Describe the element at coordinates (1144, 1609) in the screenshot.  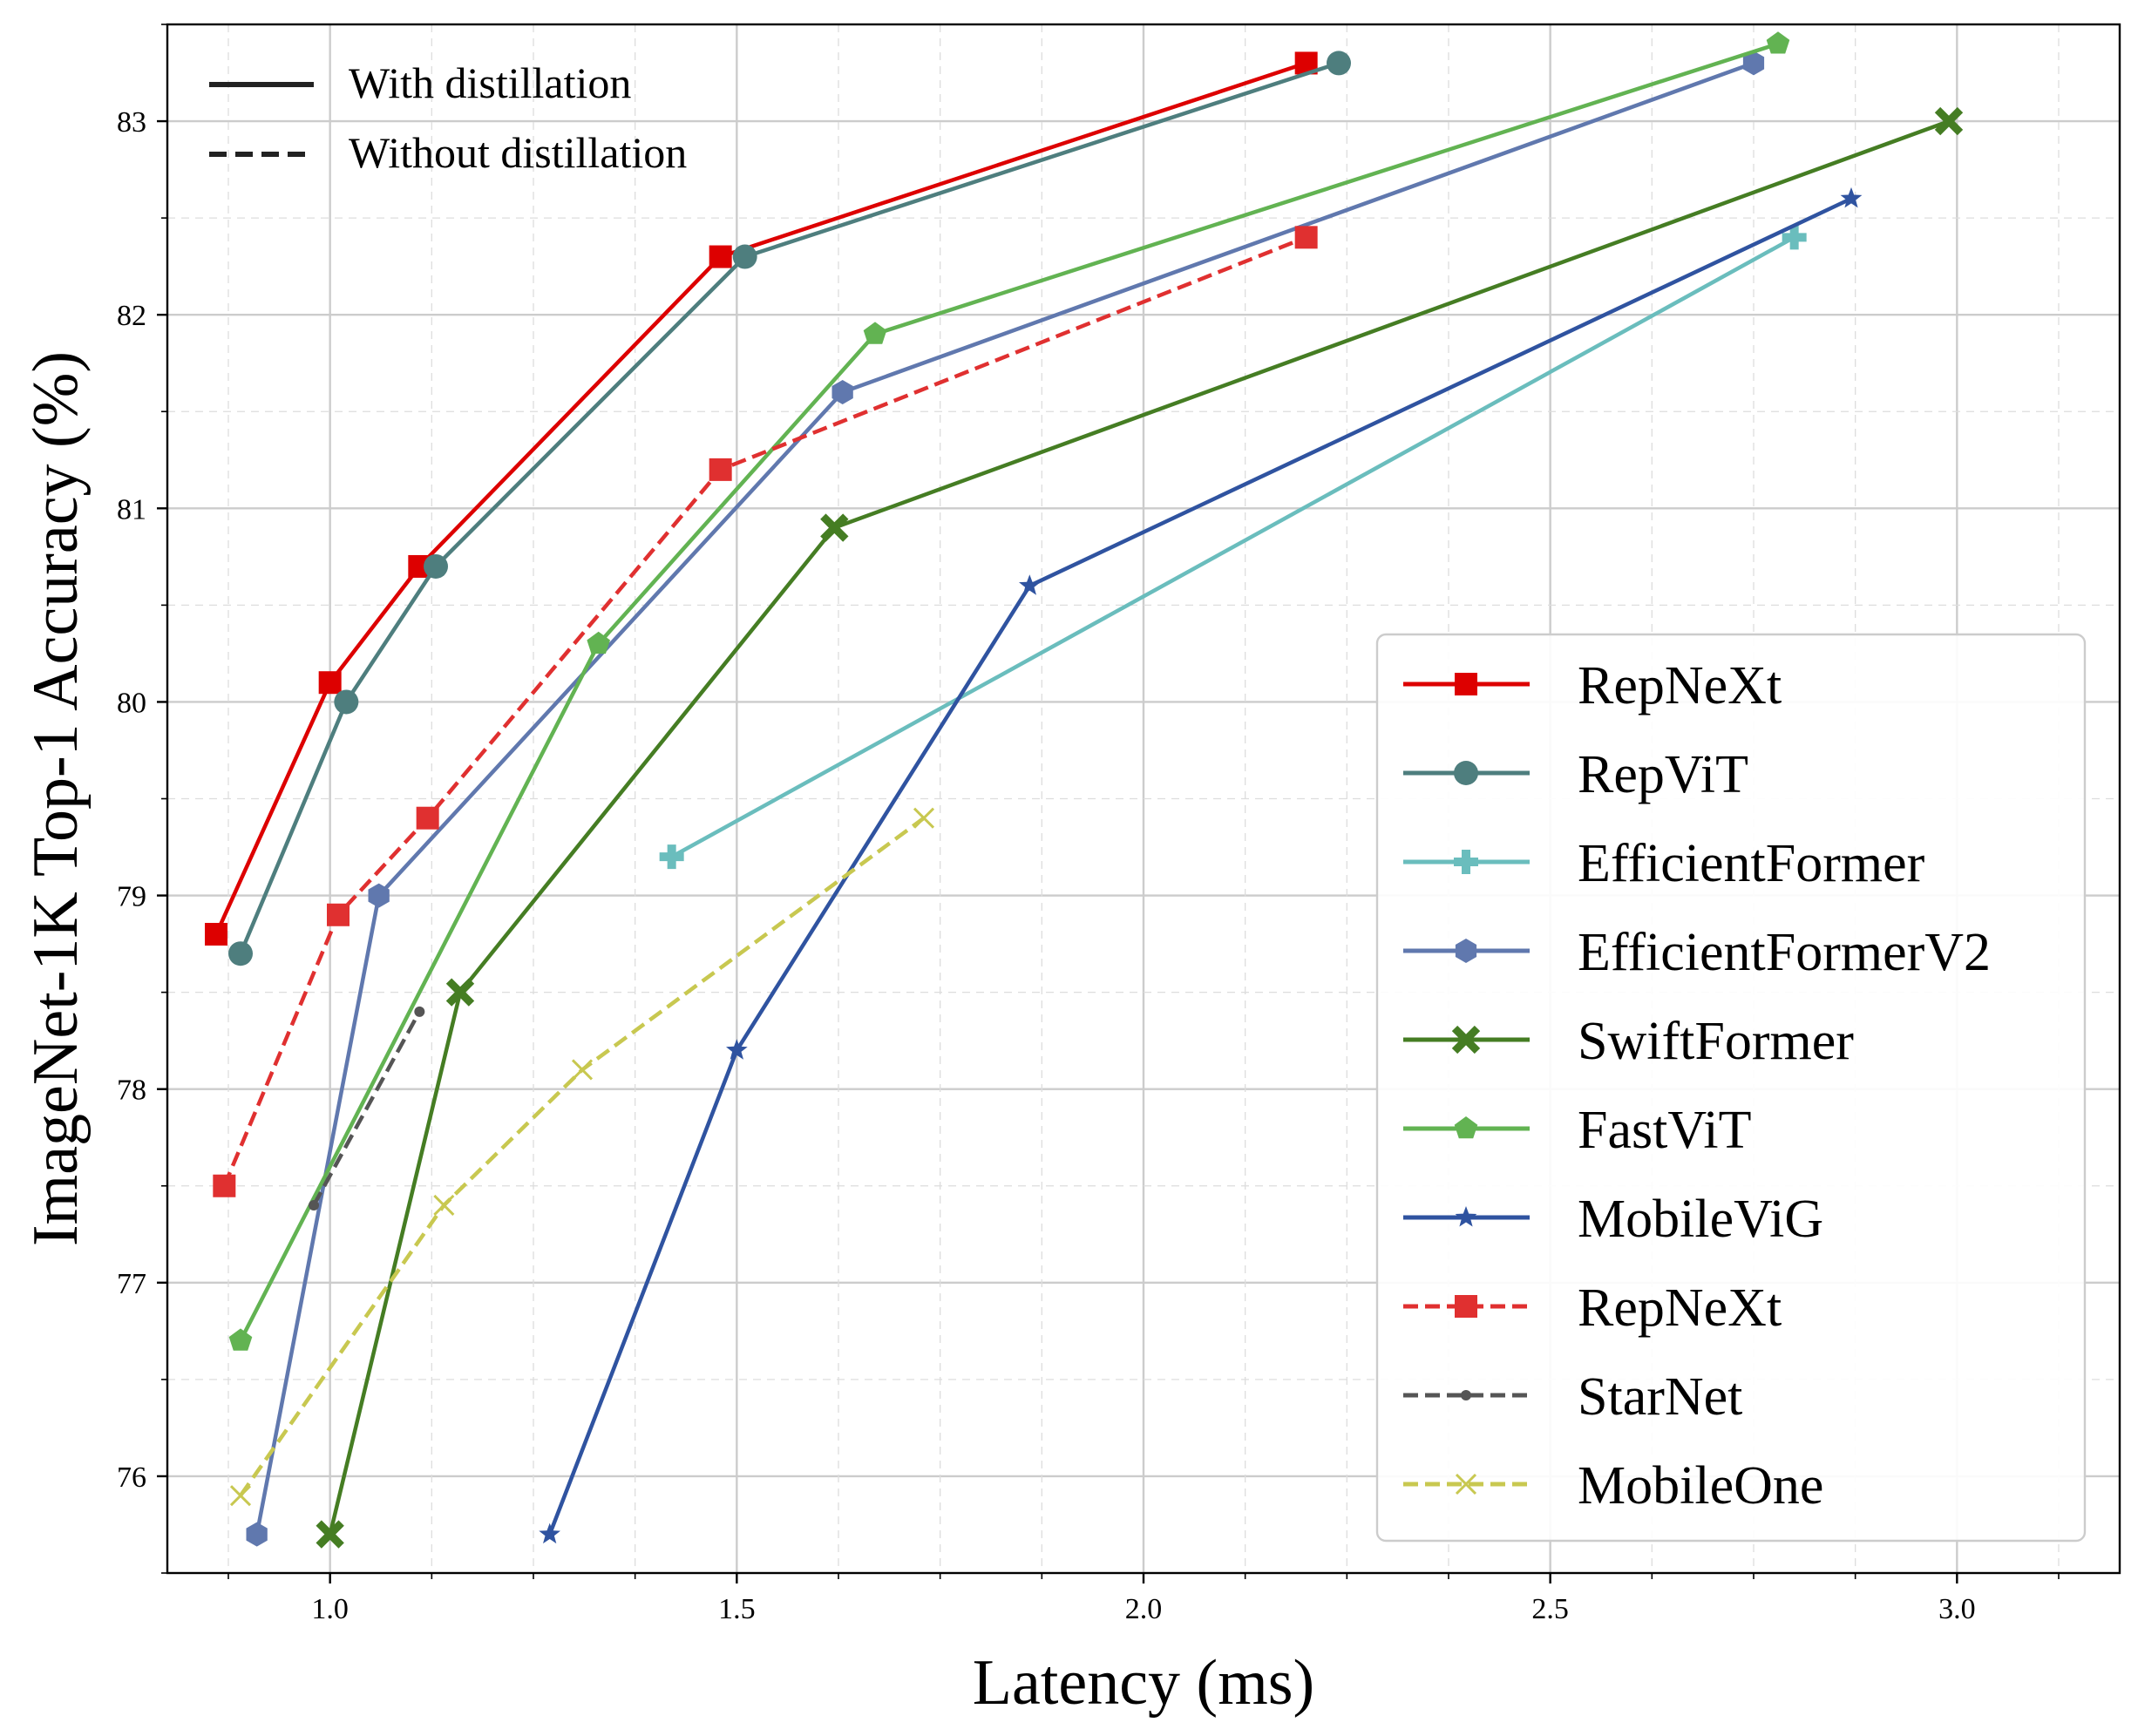
I see `x-tick-label: 2.0` at that location.